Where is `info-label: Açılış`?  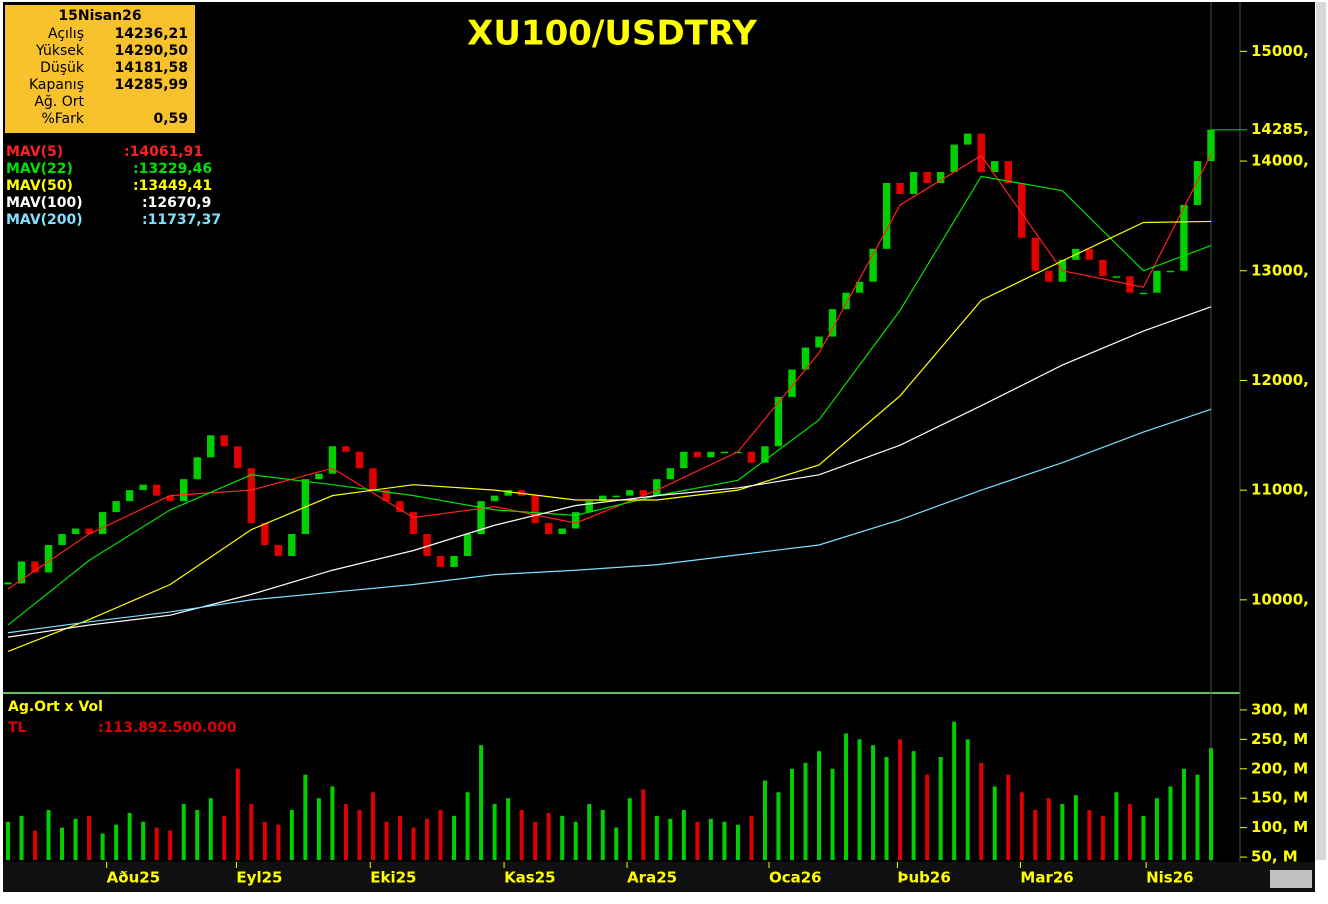 info-label: Açılış is located at coordinates (66, 34).